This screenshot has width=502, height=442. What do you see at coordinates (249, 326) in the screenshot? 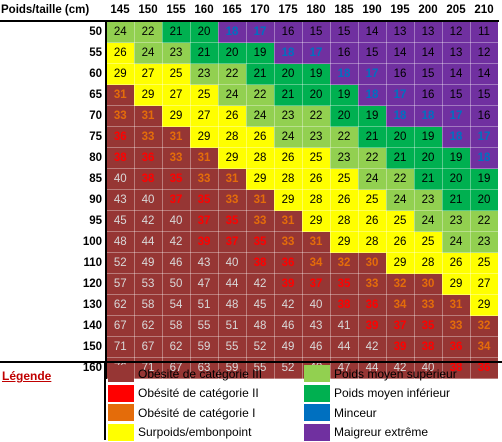
I see `table-row: 140 67 62 58 55 51 48 46 43 41 39 37 35 33 32` at bounding box center [249, 326].